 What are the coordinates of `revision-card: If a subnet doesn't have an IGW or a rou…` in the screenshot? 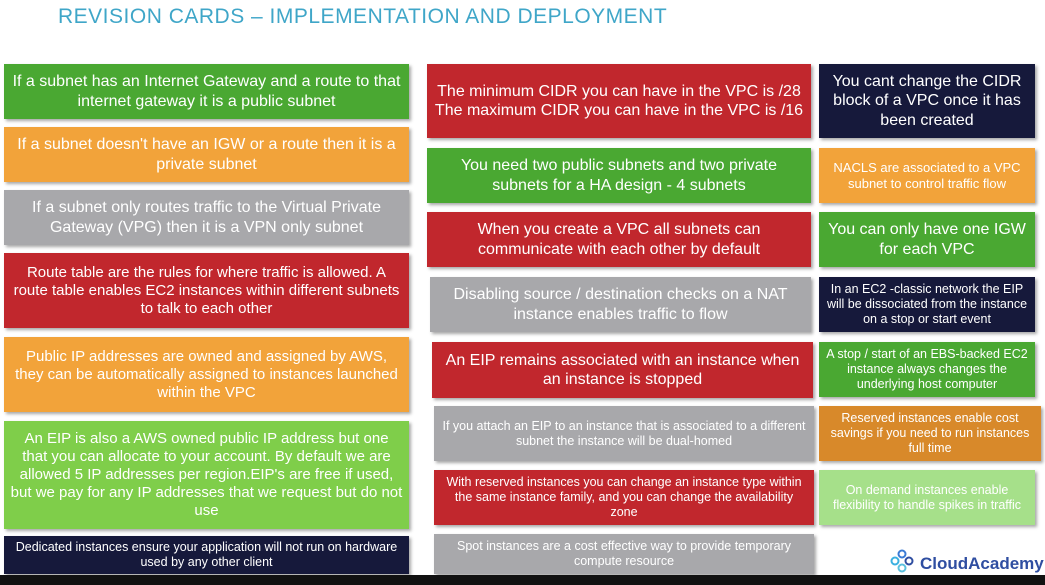 It's located at (206, 154).